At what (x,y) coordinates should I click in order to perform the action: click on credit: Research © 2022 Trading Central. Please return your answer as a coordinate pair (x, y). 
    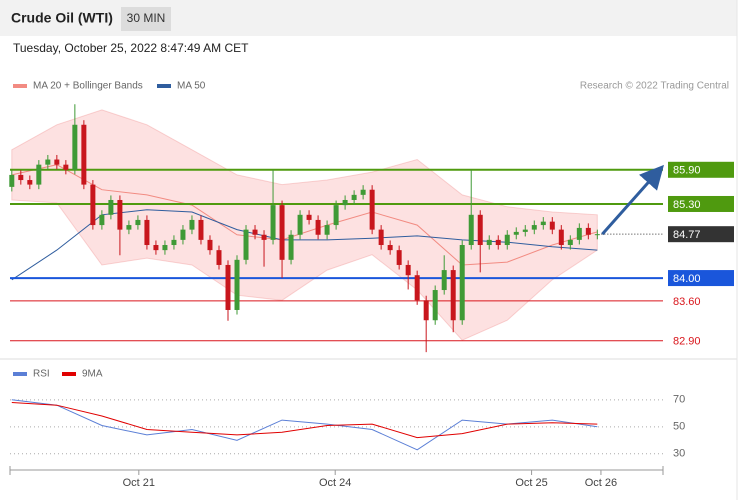
    Looking at the image, I should click on (654, 86).